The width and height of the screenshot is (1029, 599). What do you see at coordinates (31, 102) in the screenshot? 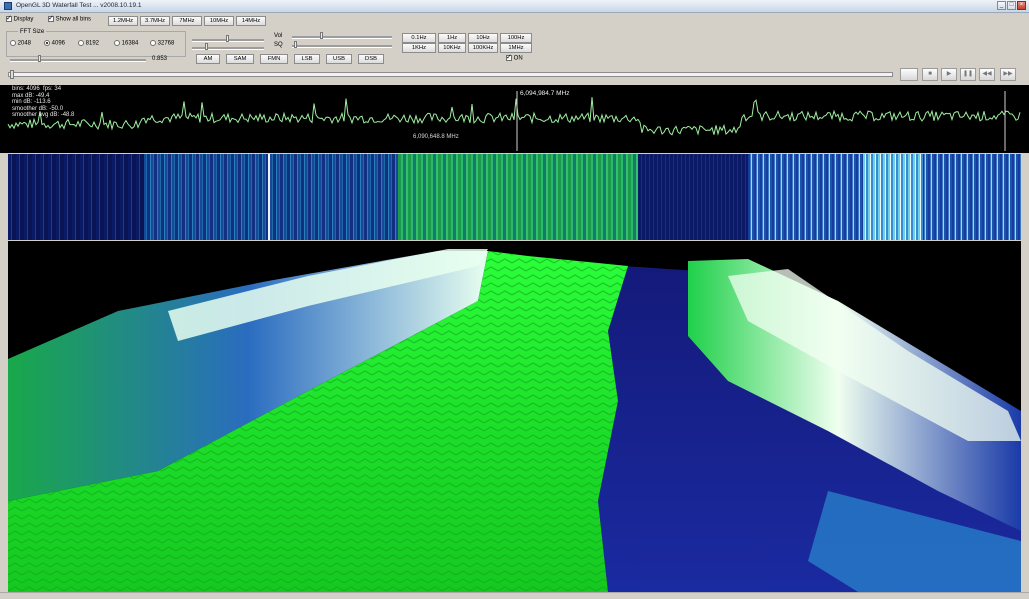
I see `stat-min-db: min dB: -113.6` at bounding box center [31, 102].